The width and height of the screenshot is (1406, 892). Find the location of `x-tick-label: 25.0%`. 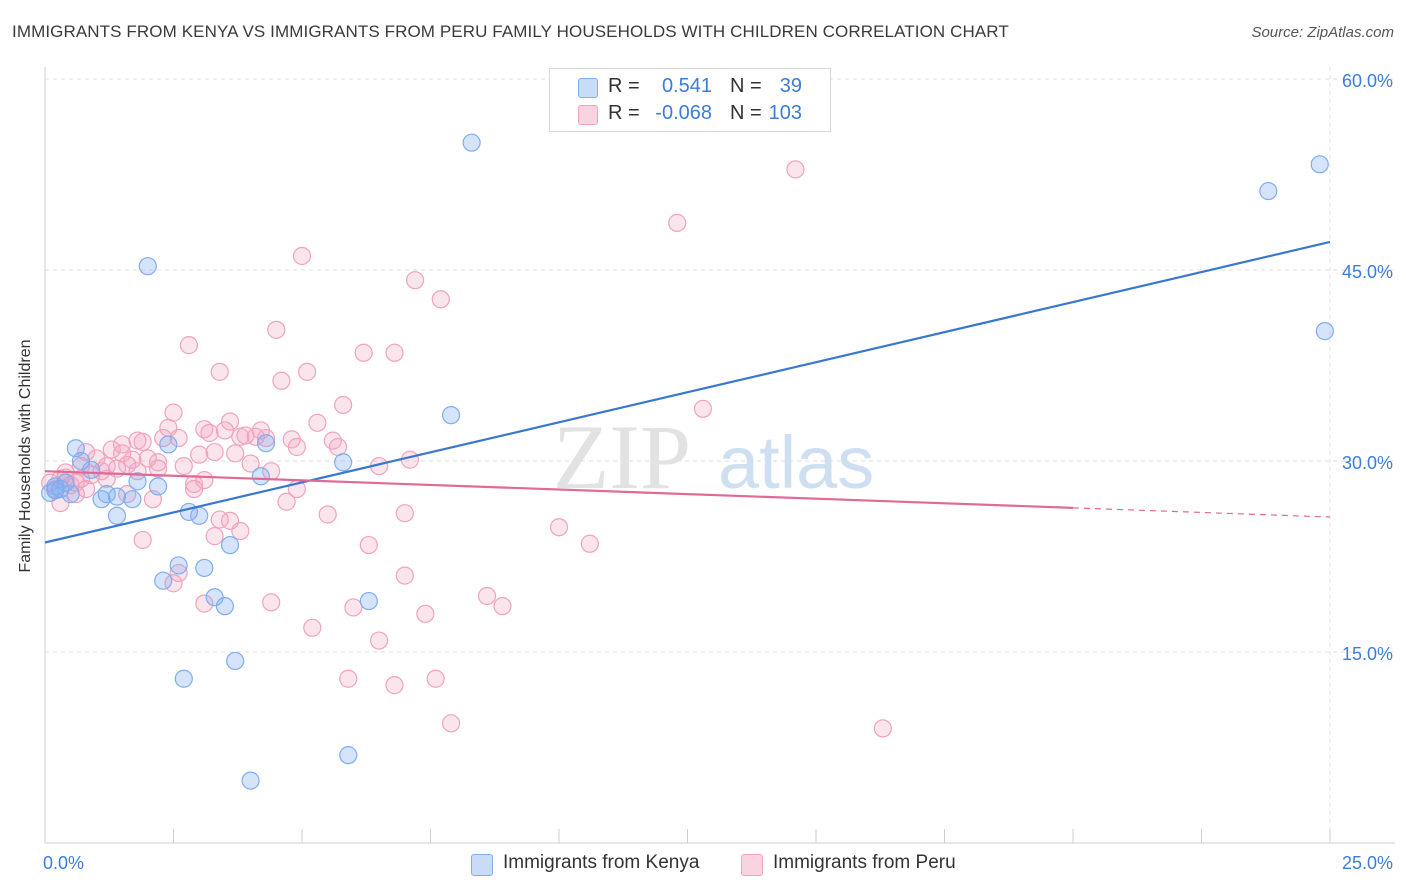

x-tick-label: 25.0% is located at coordinates (1367, 863).